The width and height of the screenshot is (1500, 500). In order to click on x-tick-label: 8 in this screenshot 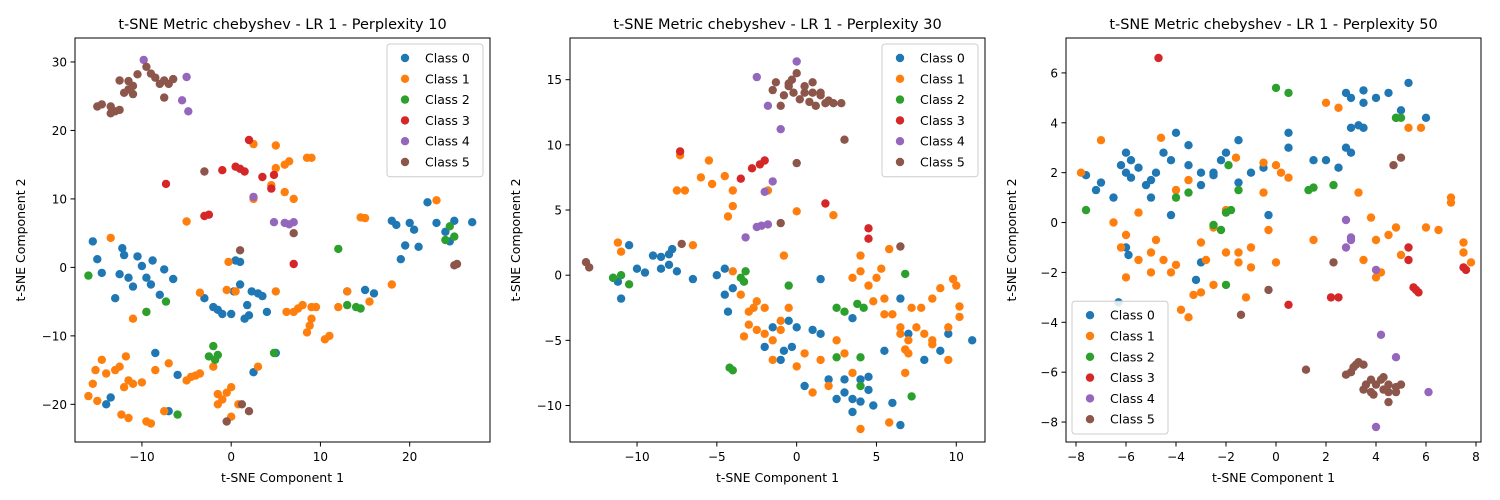, I will do `click(1476, 457)`.